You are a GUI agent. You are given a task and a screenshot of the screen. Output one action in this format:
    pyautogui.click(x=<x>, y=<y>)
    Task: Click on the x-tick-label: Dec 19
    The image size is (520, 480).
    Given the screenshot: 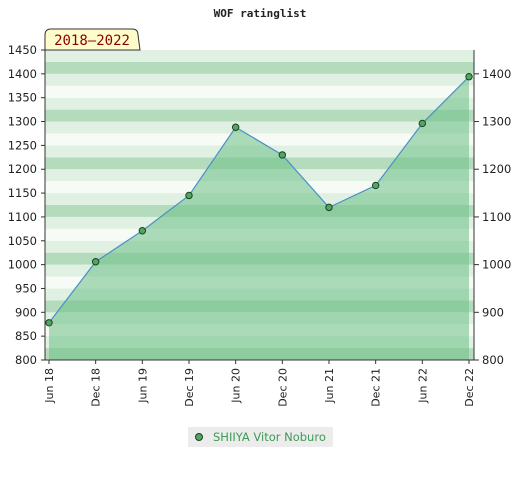 What is the action you would take?
    pyautogui.click(x=189, y=387)
    